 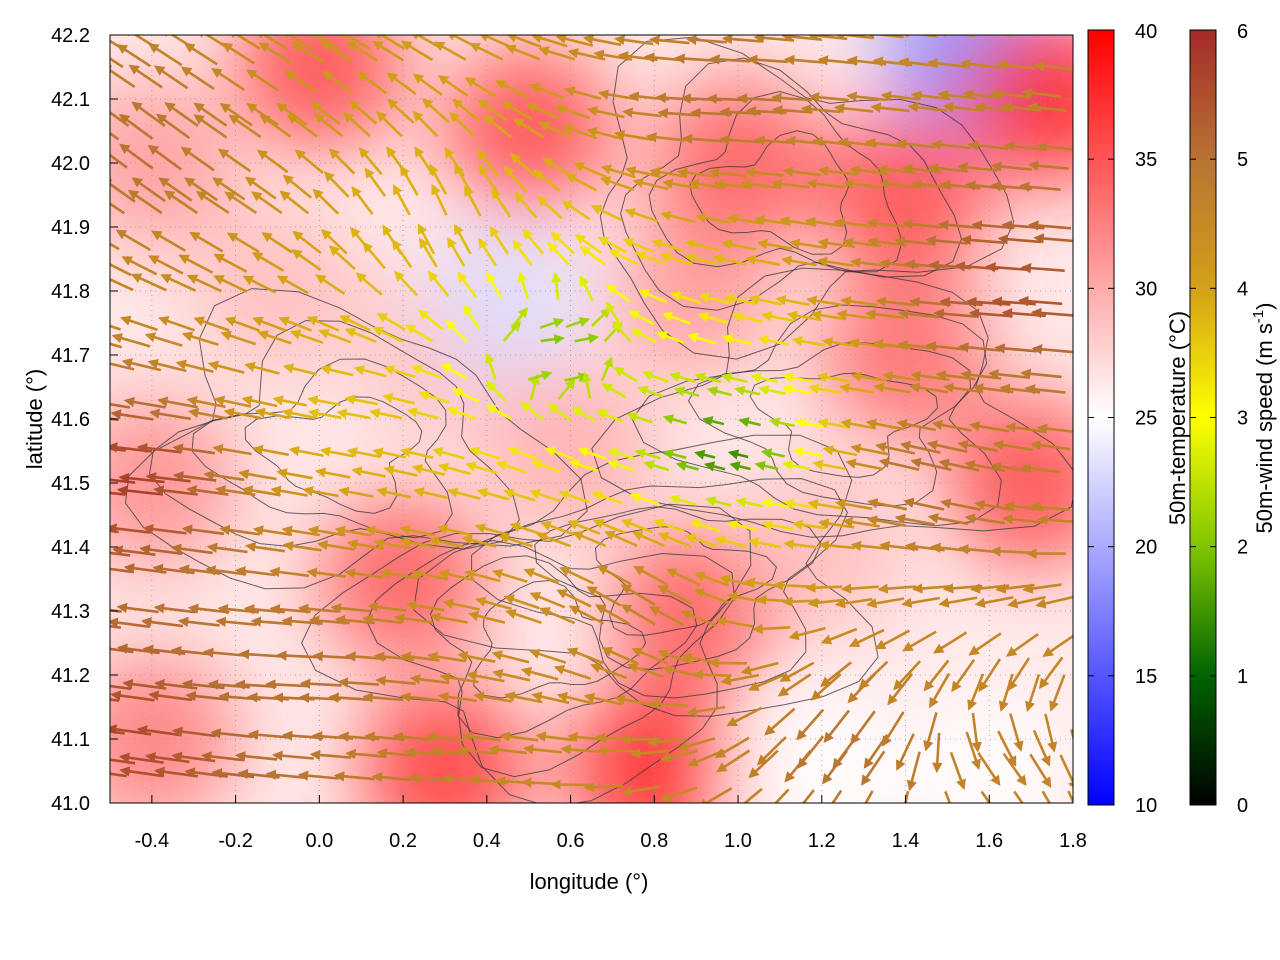 What do you see at coordinates (989, 841) in the screenshot?
I see `x-tick-label-10: 1.6` at bounding box center [989, 841].